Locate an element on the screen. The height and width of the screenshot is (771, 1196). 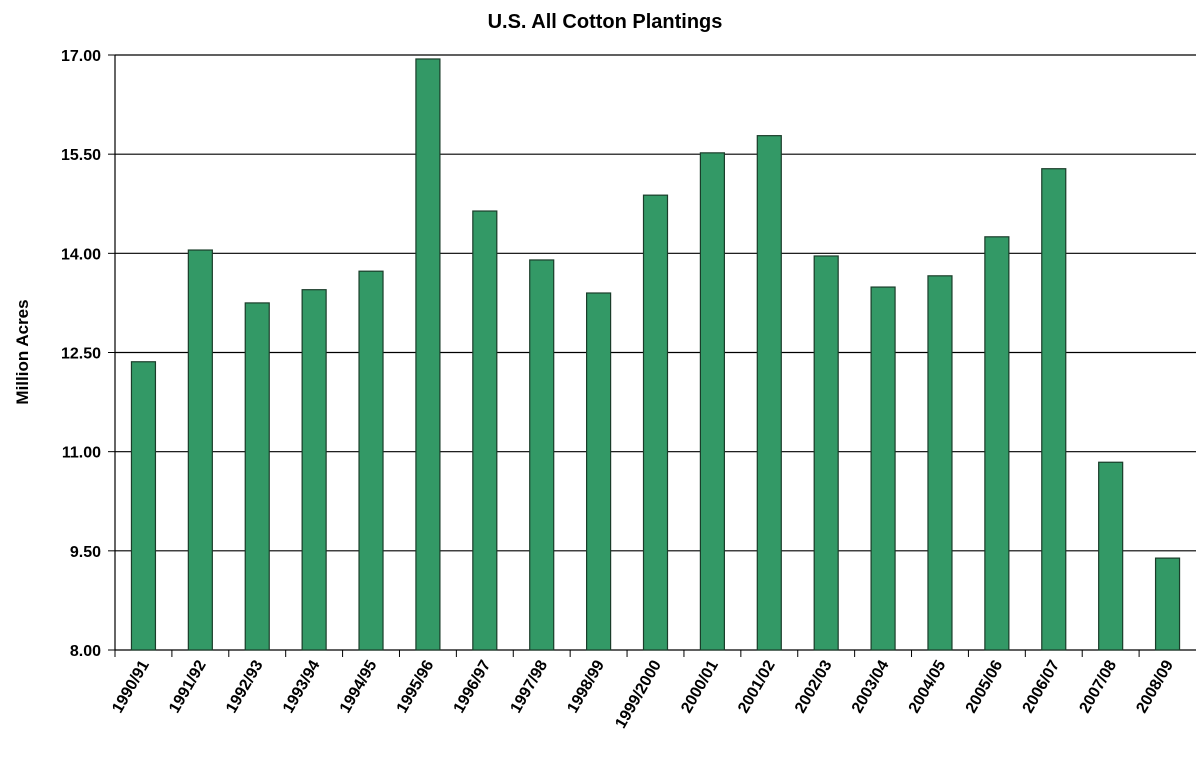
y-axis-label: Million Acres is located at coordinates (22, 351).